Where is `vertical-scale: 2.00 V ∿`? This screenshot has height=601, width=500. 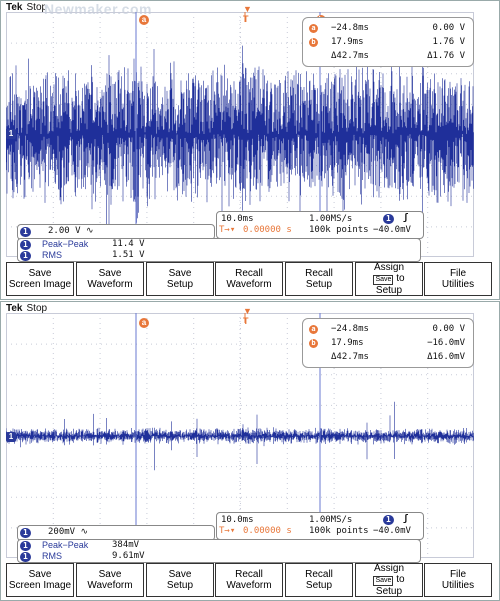
vertical-scale: 2.00 V ∿ is located at coordinates (71, 231).